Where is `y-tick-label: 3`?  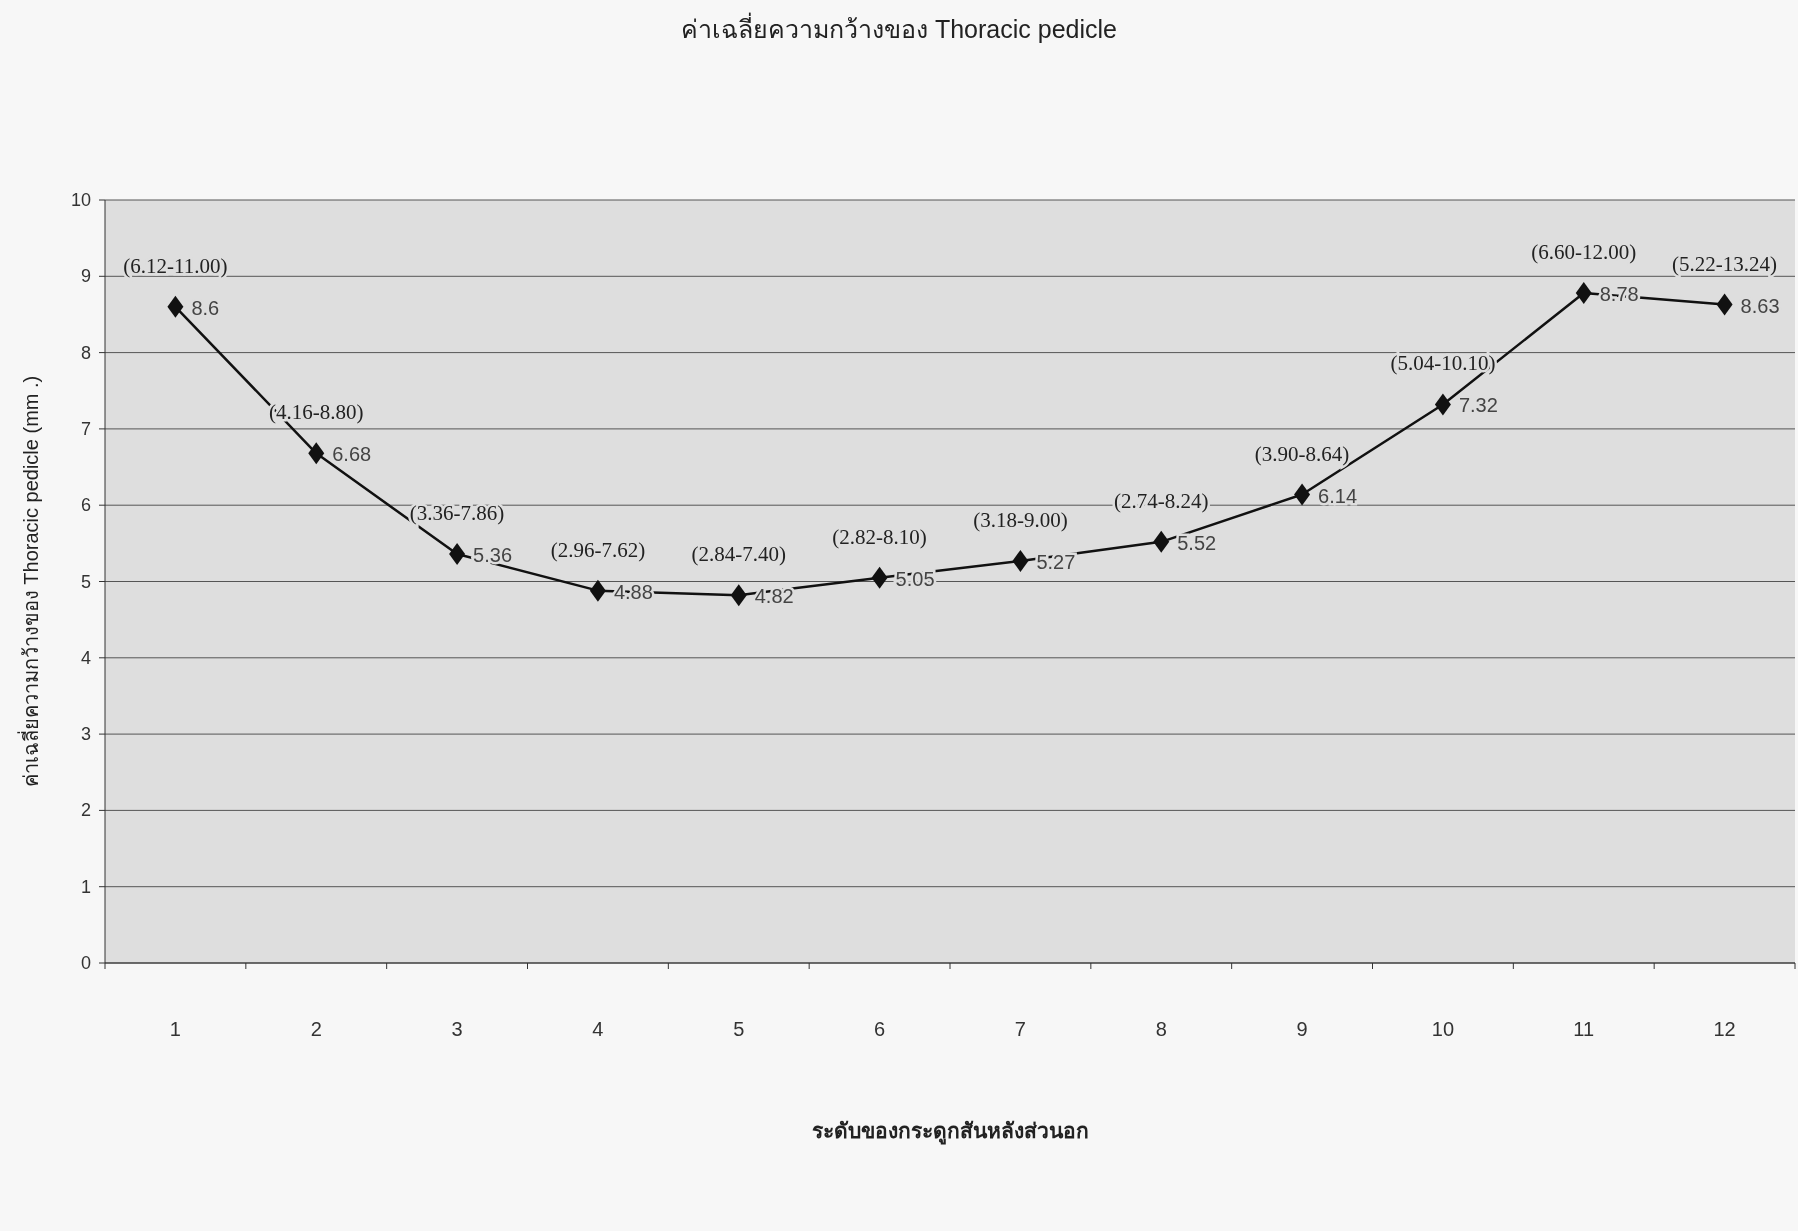 y-tick-label: 3 is located at coordinates (85, 734).